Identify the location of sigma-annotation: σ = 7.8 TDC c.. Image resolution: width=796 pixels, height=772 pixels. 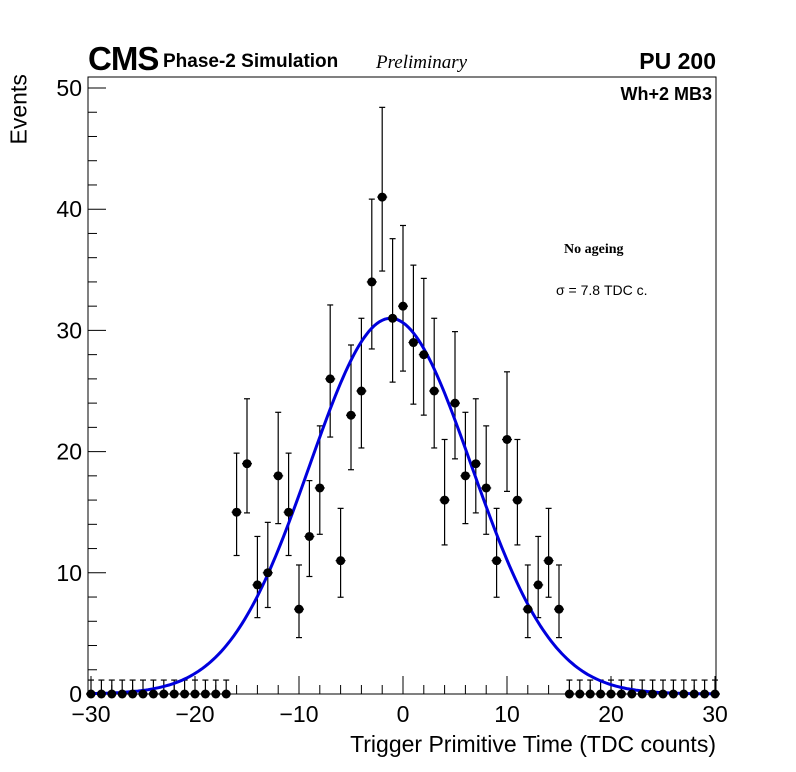
(602, 290).